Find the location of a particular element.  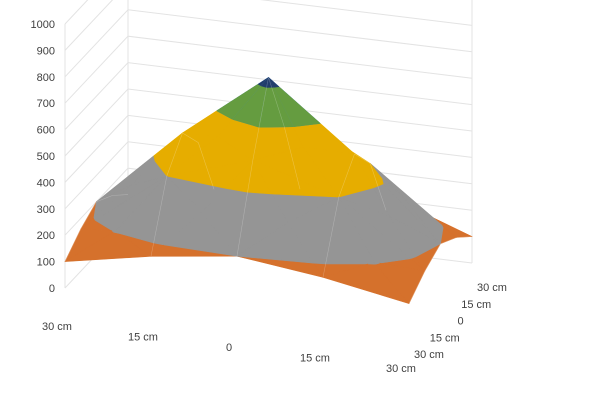

y-tick-label-3: 15 cm is located at coordinates (476, 305).